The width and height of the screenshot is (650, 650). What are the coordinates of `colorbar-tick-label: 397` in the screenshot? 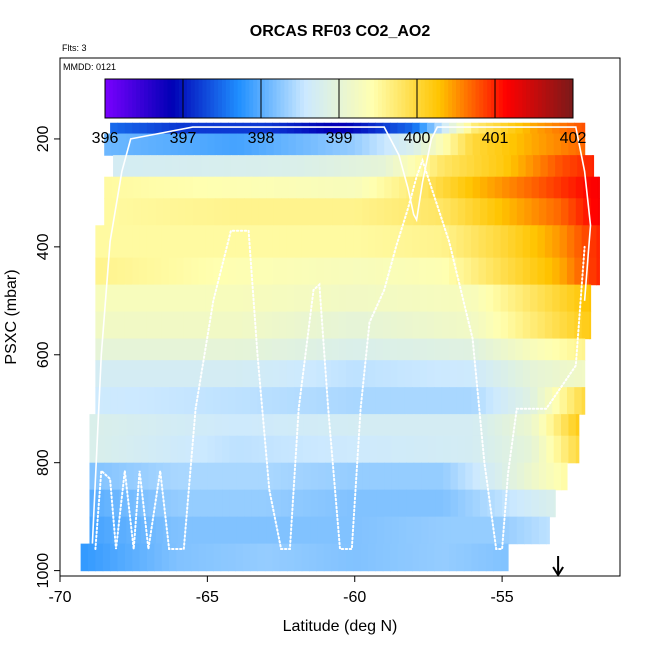 It's located at (183, 138).